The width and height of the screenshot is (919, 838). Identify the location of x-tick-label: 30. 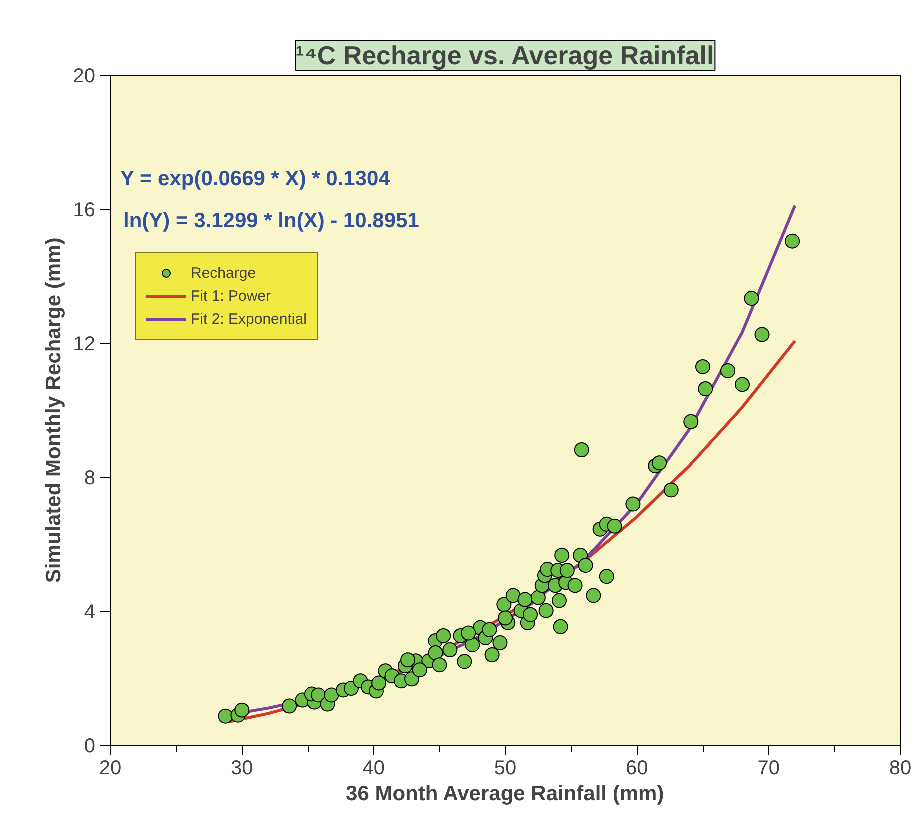
(242, 769).